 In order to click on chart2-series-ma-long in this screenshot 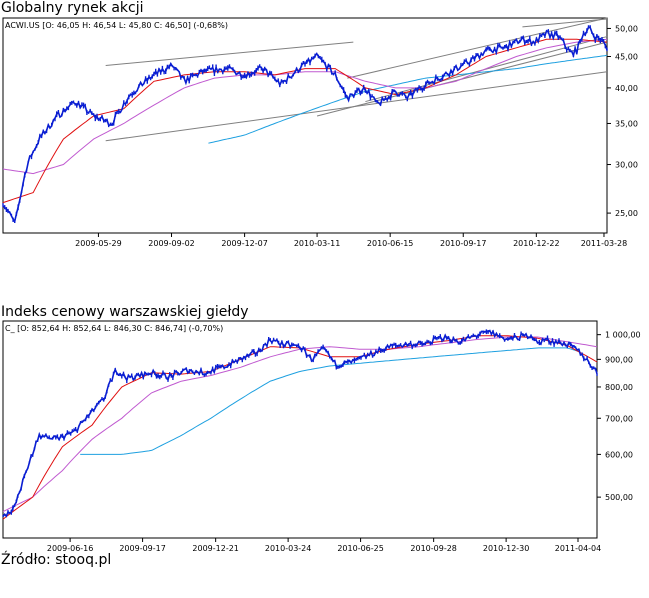, I will do `click(330, 401)`.